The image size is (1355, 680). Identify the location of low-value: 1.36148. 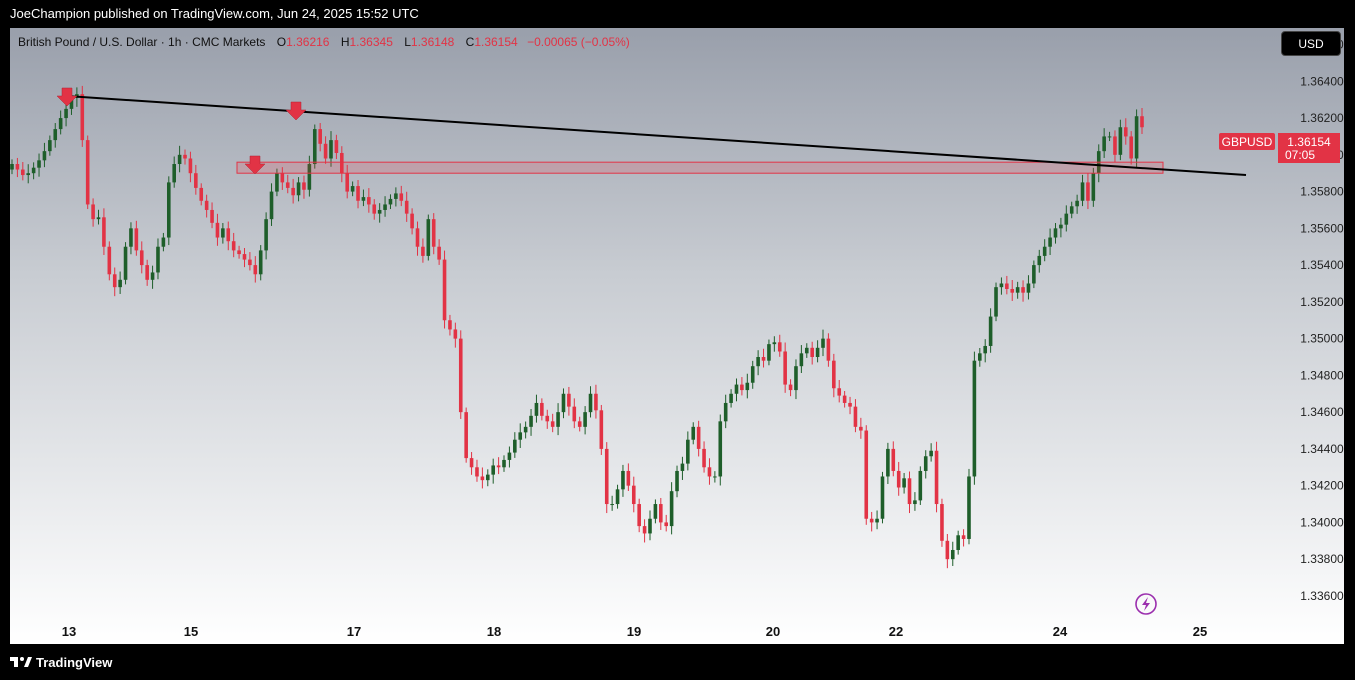
(432, 42).